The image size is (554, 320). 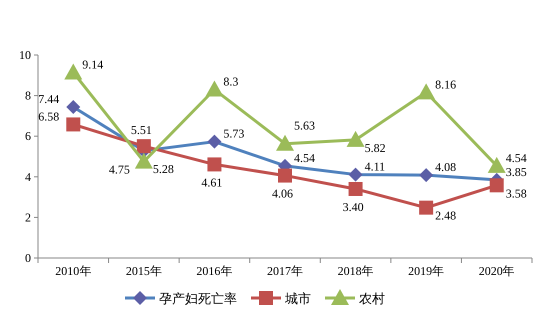 What do you see at coordinates (230, 81) in the screenshot?
I see `data-label: 8.3` at bounding box center [230, 81].